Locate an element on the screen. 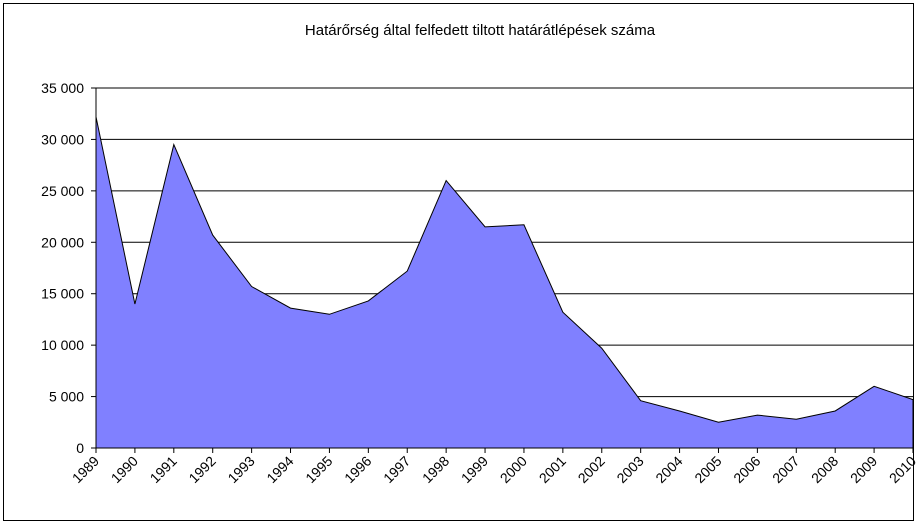 The height and width of the screenshot is (524, 917). y-tick-label: 20 000 is located at coordinates (62, 242).